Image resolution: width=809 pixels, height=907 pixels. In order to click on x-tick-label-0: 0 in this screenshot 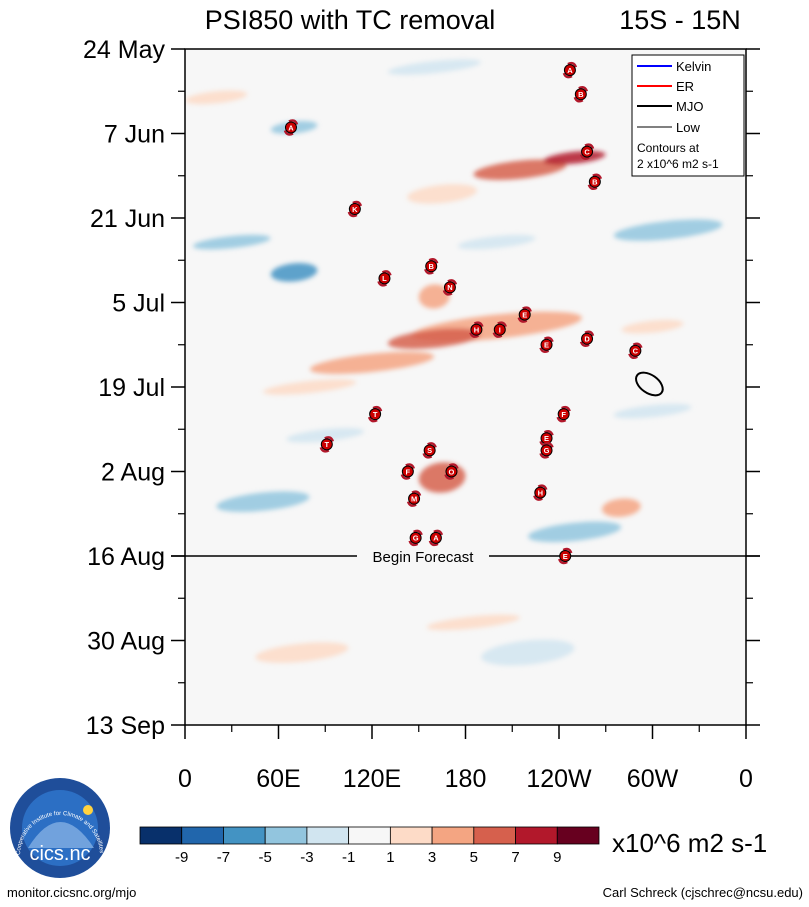, I will do `click(185, 779)`.